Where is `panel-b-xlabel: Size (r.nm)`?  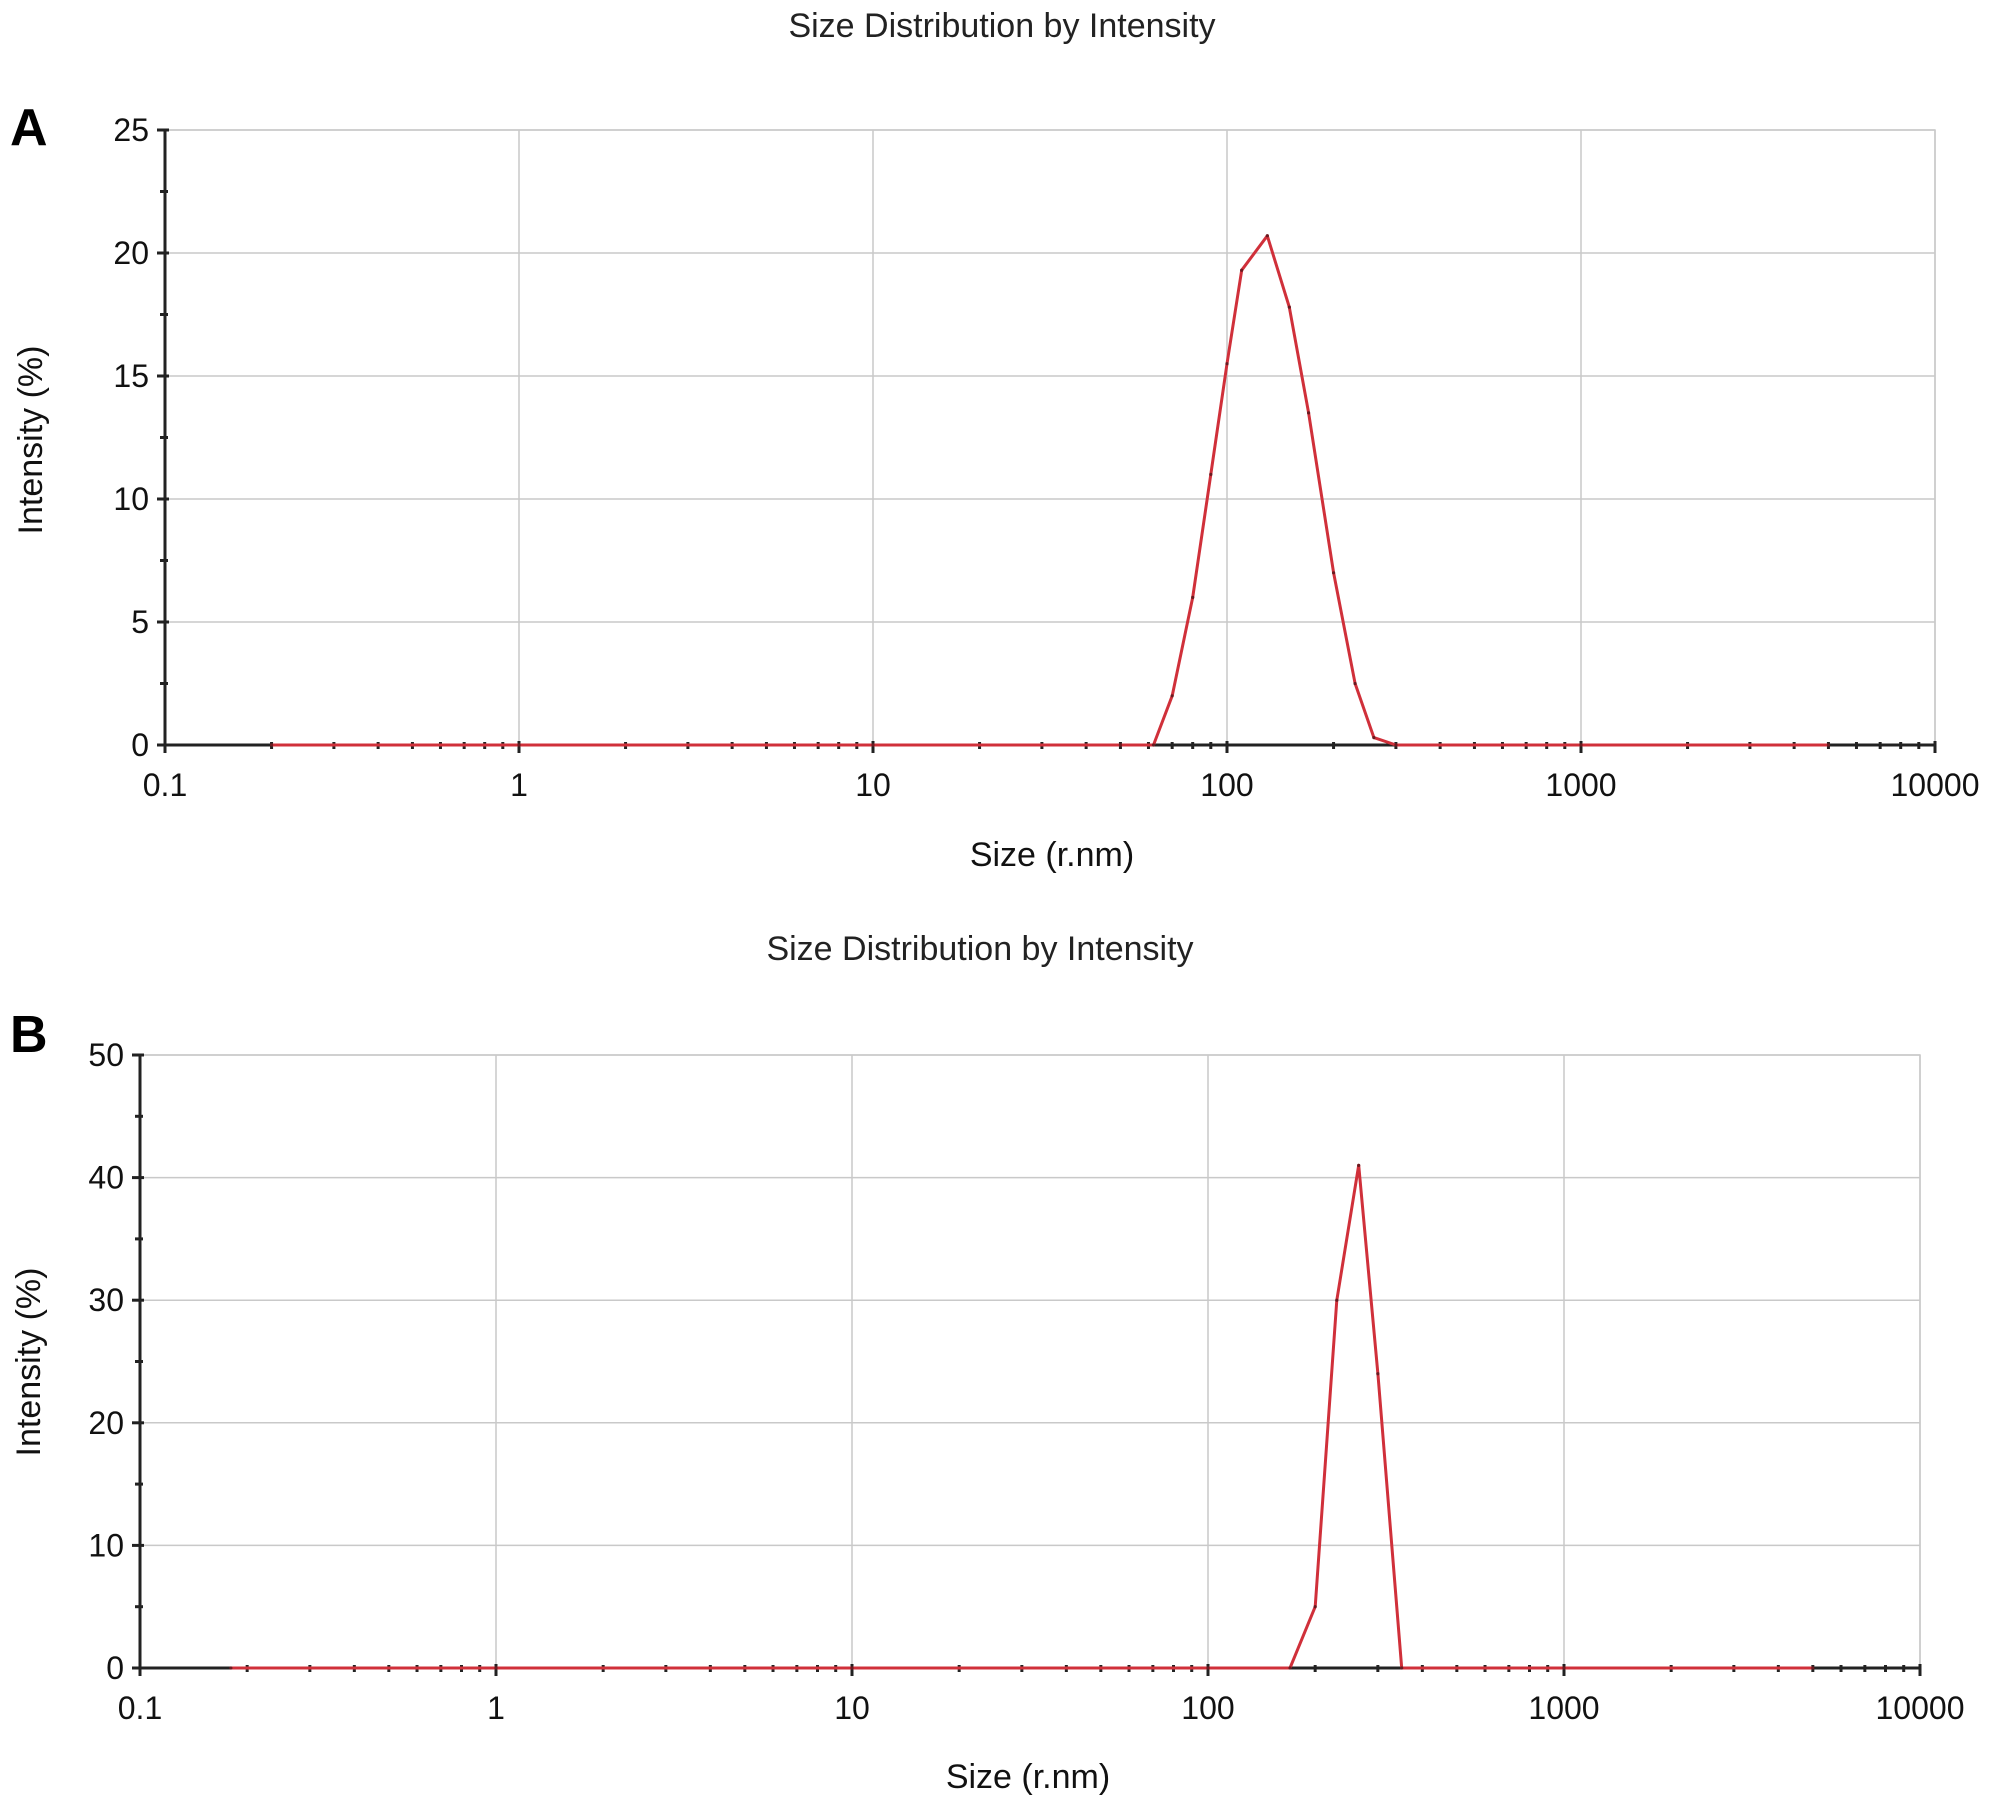 panel-b-xlabel: Size (r.nm) is located at coordinates (1028, 1777).